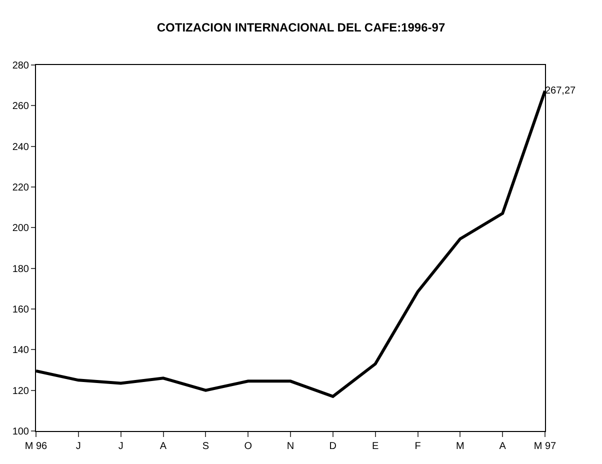  Describe the element at coordinates (21, 350) in the screenshot. I see `y-tick-label: 140` at that location.